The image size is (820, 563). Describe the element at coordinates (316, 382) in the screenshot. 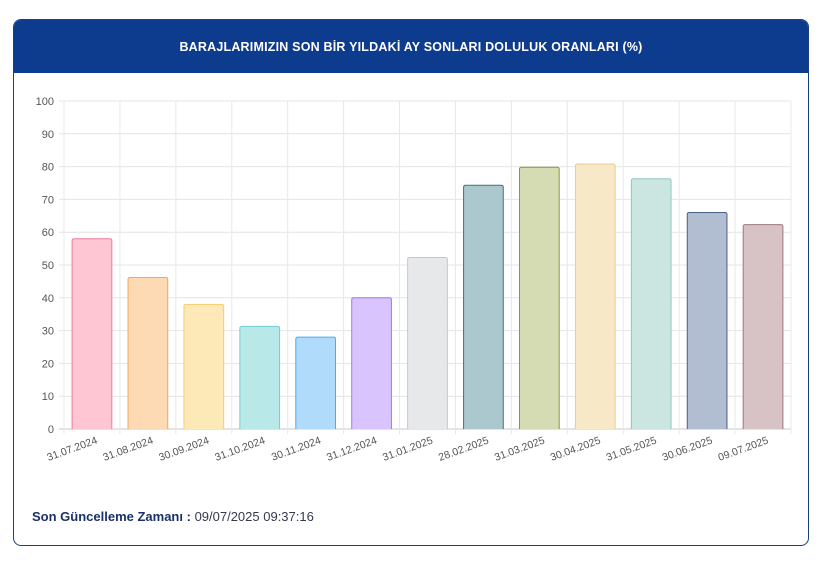

I see `bar-30.11.2024` at that location.